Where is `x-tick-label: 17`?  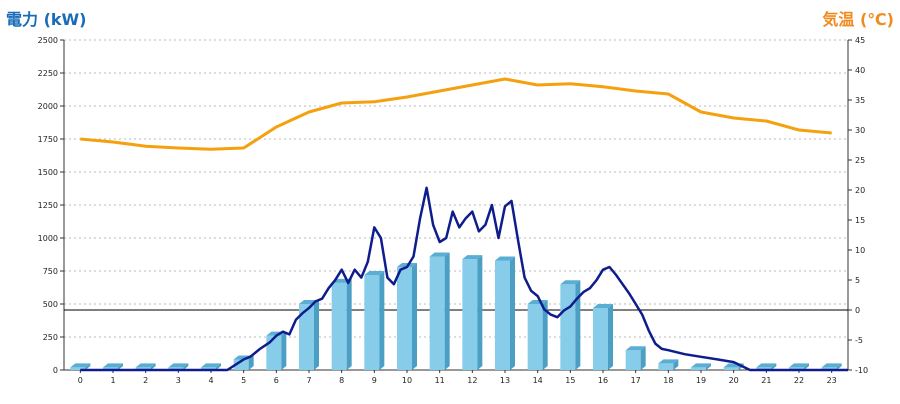 x-tick-label: 17 is located at coordinates (636, 380).